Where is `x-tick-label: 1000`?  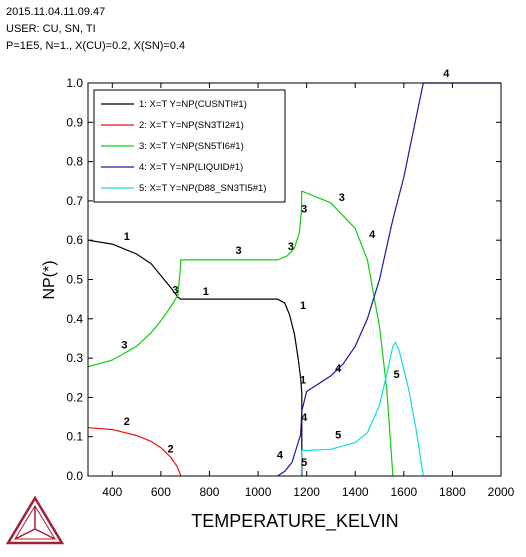 x-tick-label: 1000 is located at coordinates (258, 492).